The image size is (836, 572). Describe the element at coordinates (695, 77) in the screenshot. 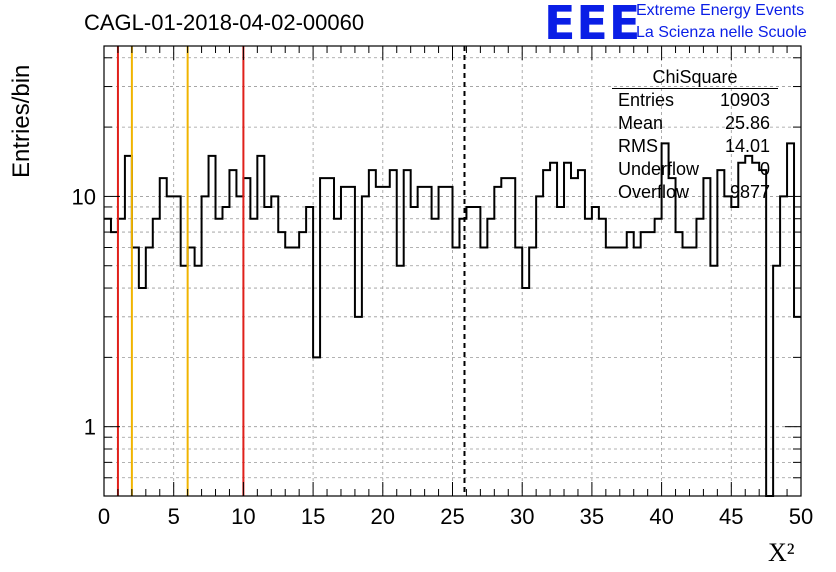

I see `stats-title: ChiSquare` at that location.